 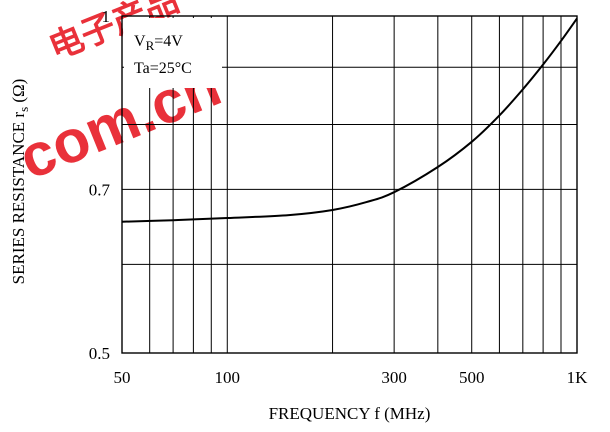 I want to click on y-tick-label: 0.5, so click(x=99, y=353).